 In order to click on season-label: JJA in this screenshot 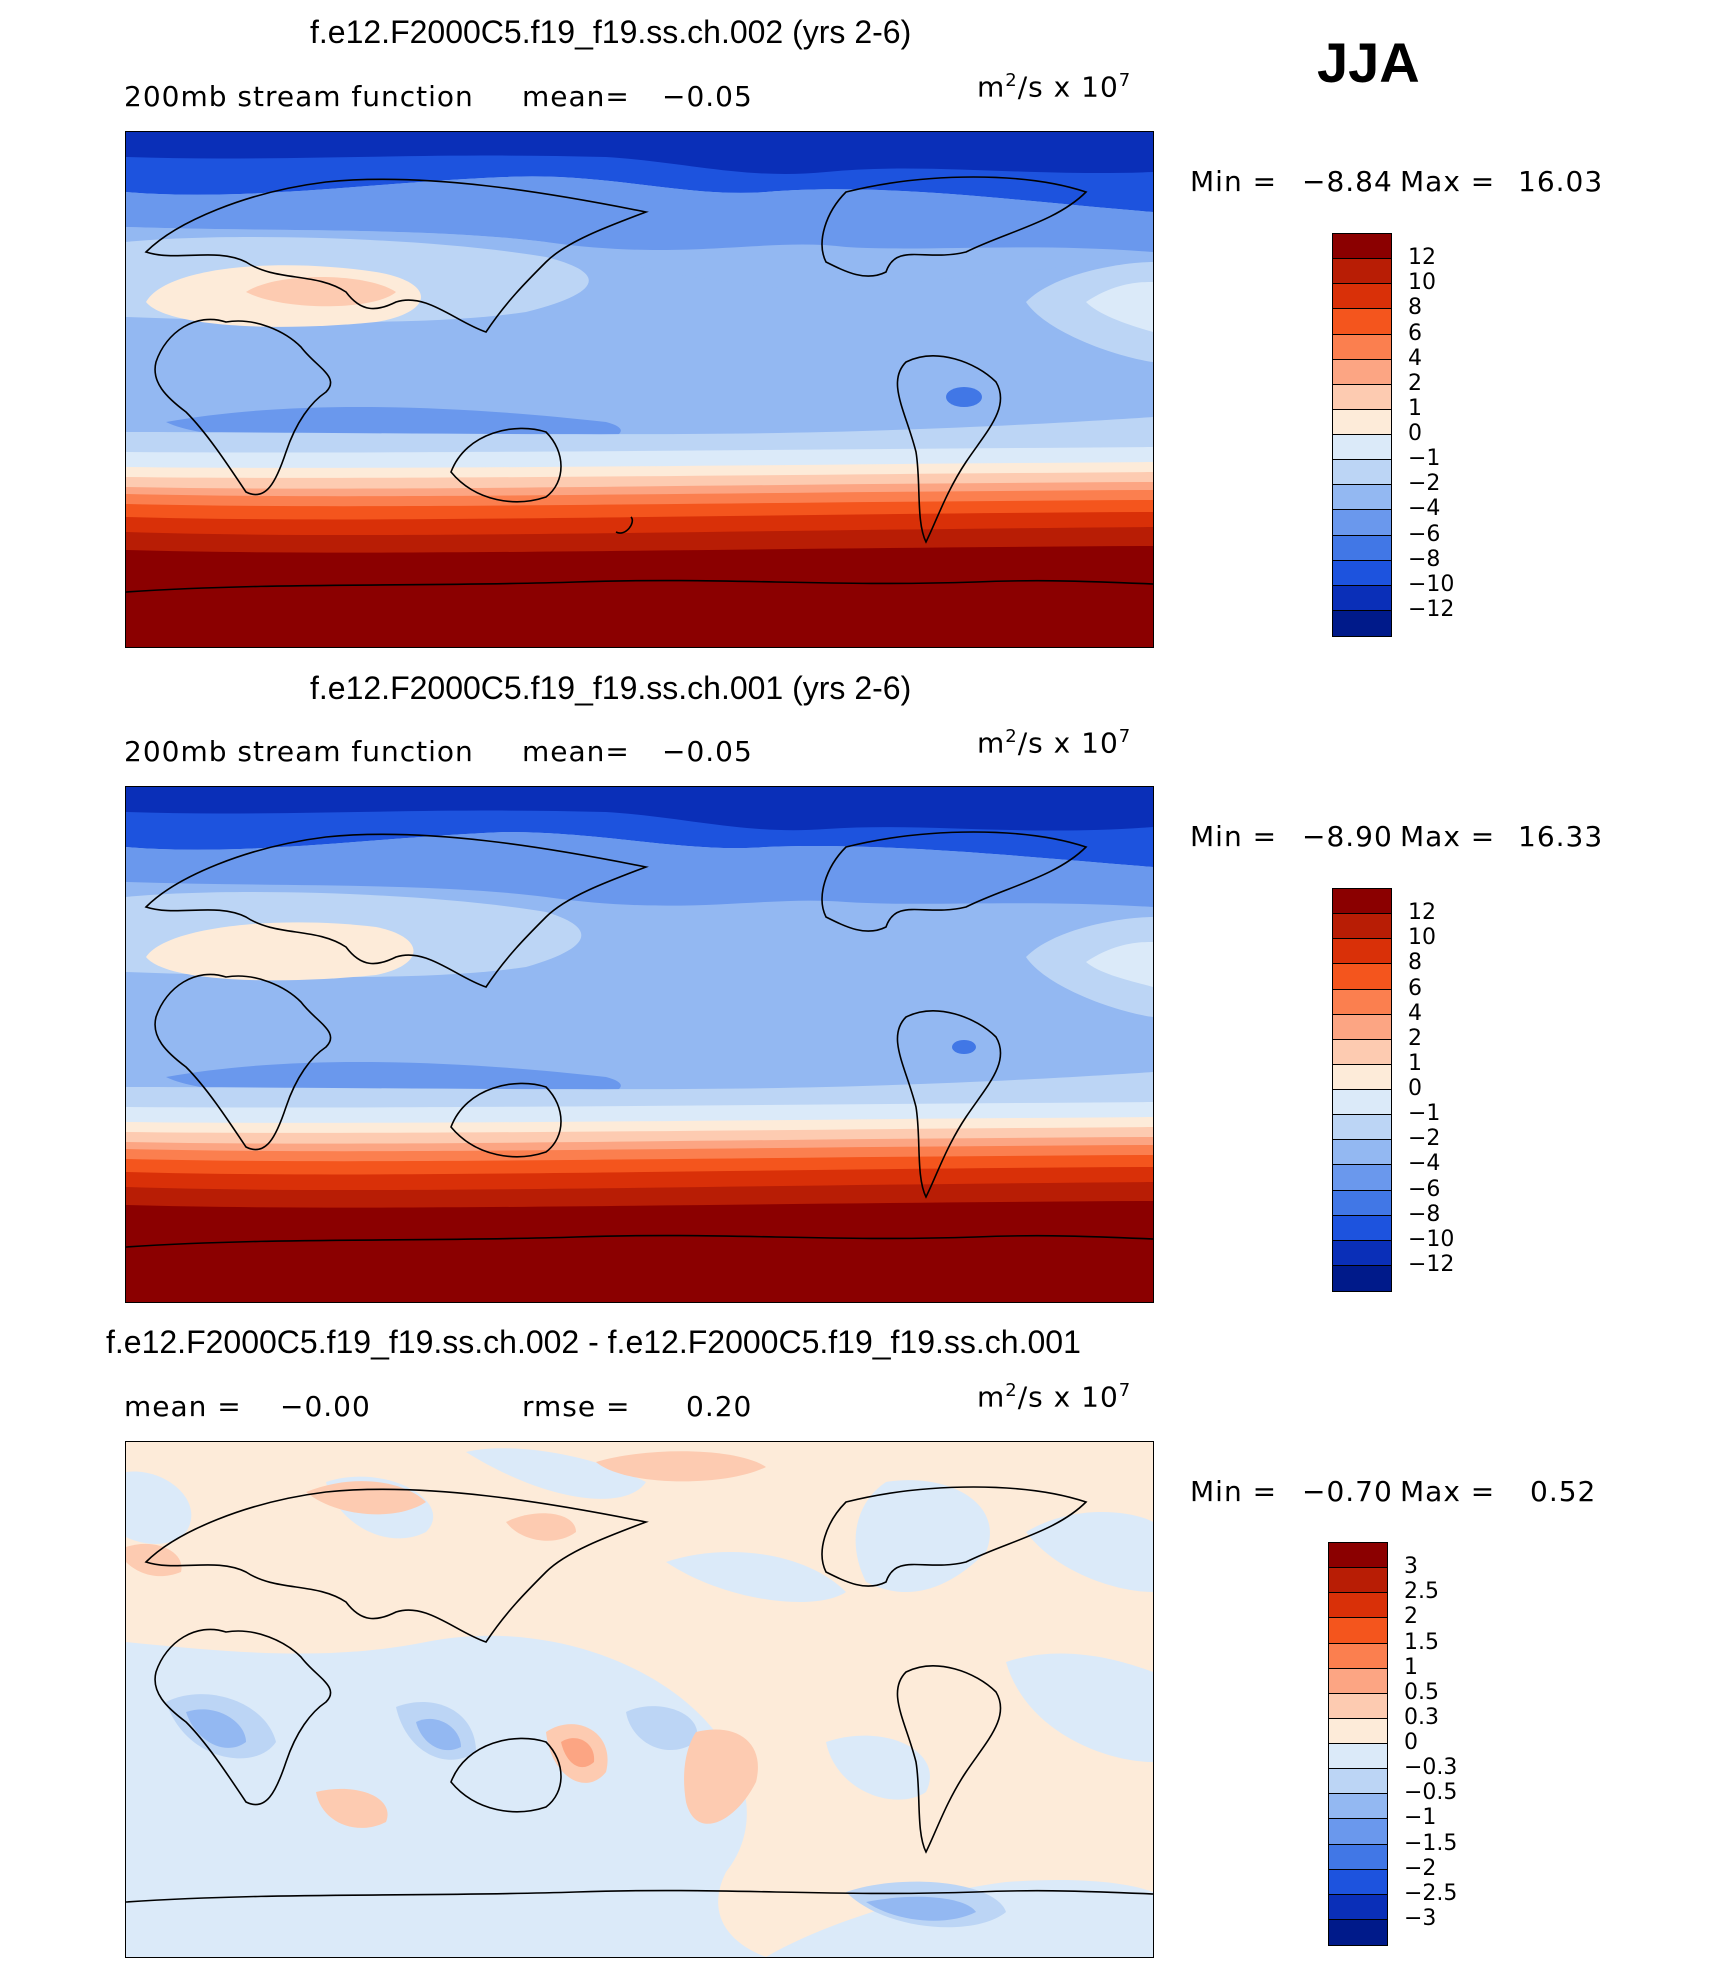, I will do `click(1368, 62)`.